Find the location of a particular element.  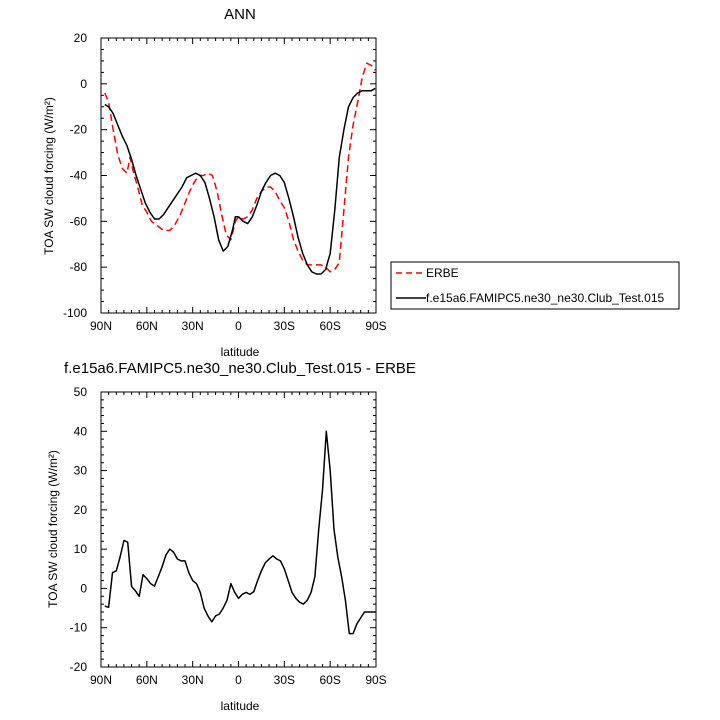

top-y-tick-label: -80 is located at coordinates (79, 267).